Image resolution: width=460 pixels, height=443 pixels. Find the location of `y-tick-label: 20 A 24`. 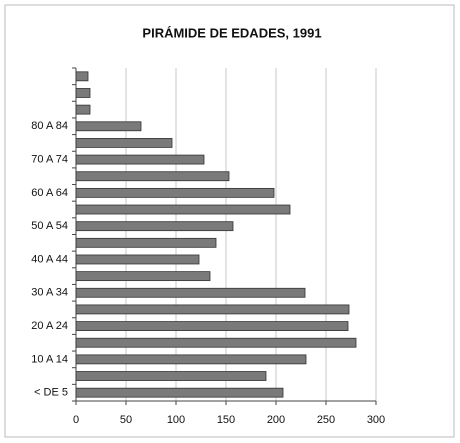

y-tick-label: 20 A 24 is located at coordinates (49, 326).